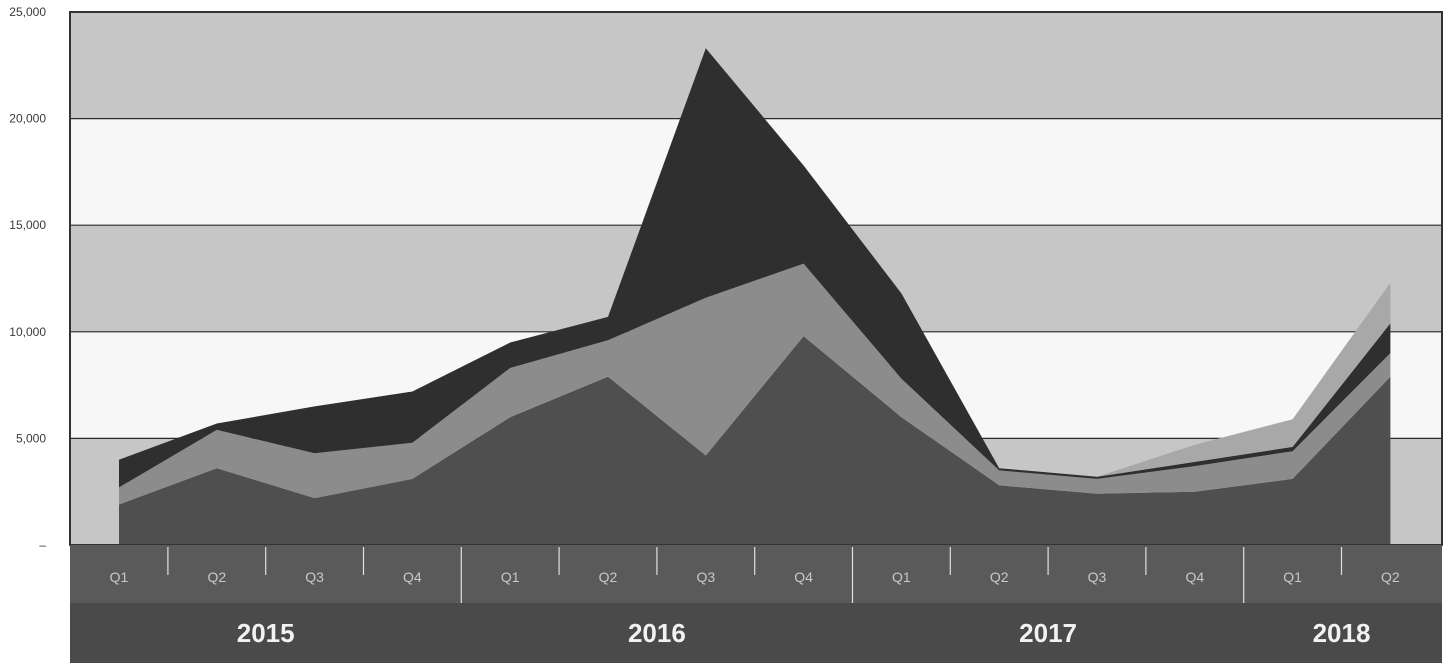  Describe the element at coordinates (27, 225) in the screenshot. I see `y-tick-label: 15,000` at that location.